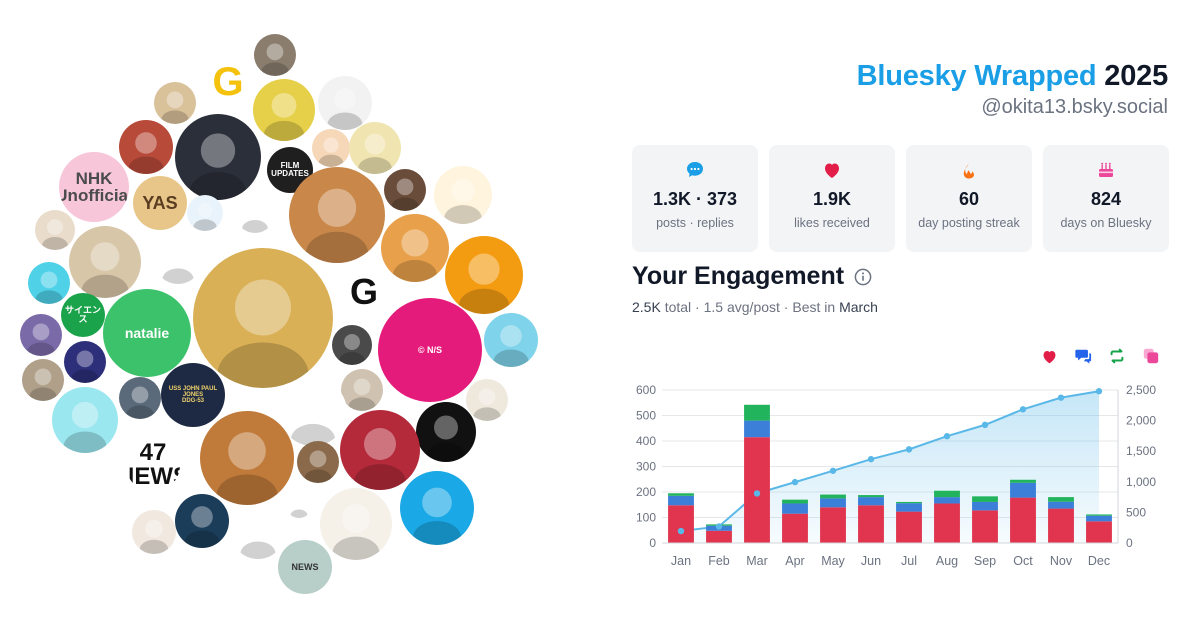  I want to click on avatar-red-coat-figure, so click(146, 147).